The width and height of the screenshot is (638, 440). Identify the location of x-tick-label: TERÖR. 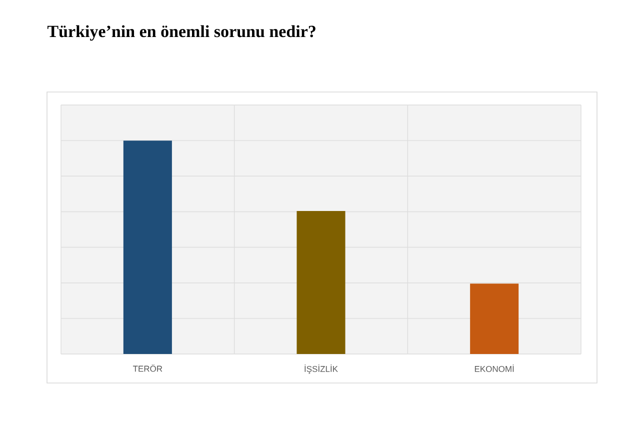
(147, 368).